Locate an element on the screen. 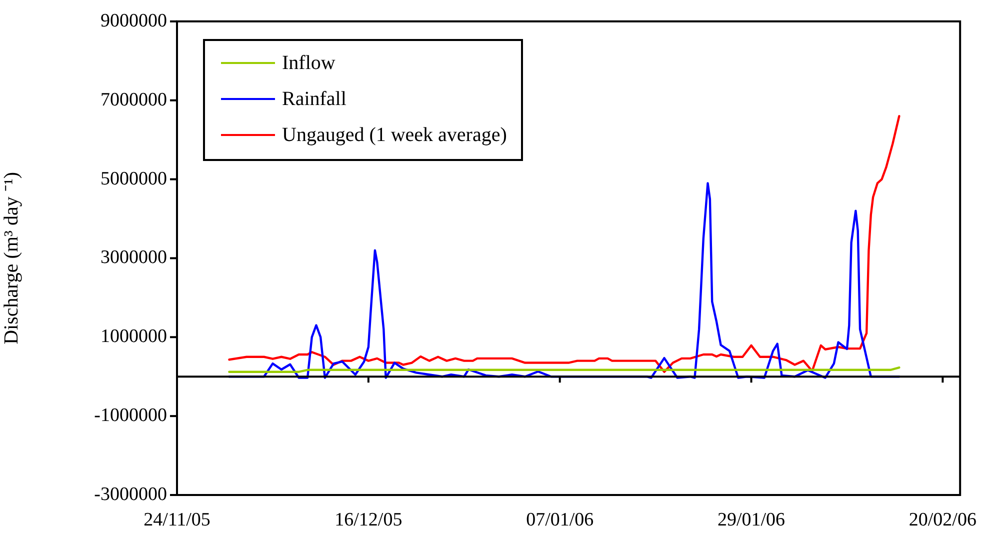 Image resolution: width=991 pixels, height=539 pixels. legend-label: Ungauged (1 week average) is located at coordinates (394, 135).